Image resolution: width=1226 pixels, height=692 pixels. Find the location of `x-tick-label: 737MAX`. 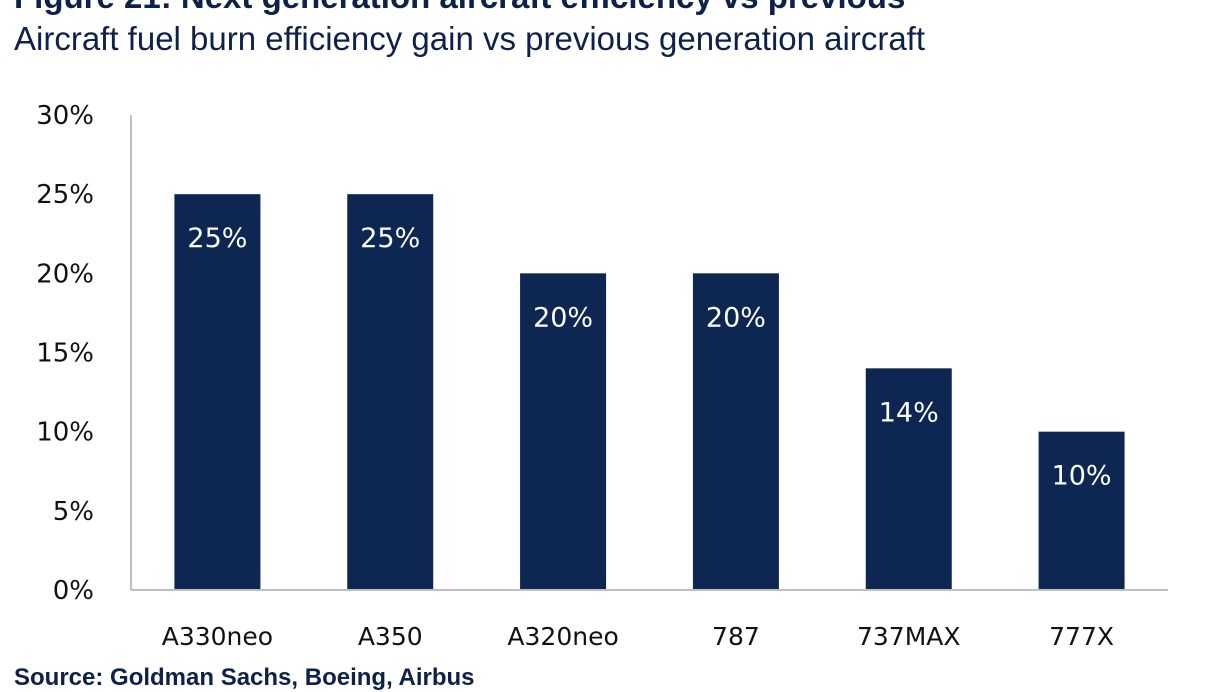

x-tick-label: 737MAX is located at coordinates (909, 636).